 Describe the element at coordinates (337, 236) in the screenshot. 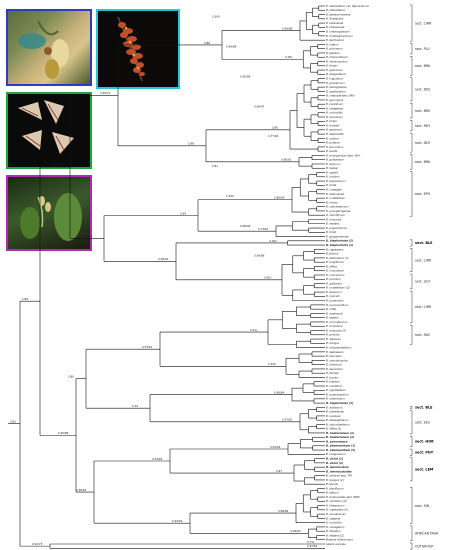

I see `taxon-label: B. gongshanense` at that location.